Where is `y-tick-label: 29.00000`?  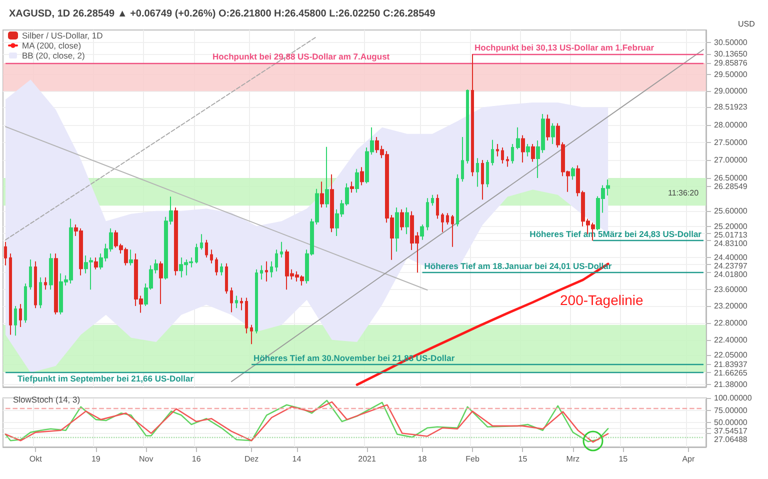 y-tick-label: 29.00000 is located at coordinates (731, 91).